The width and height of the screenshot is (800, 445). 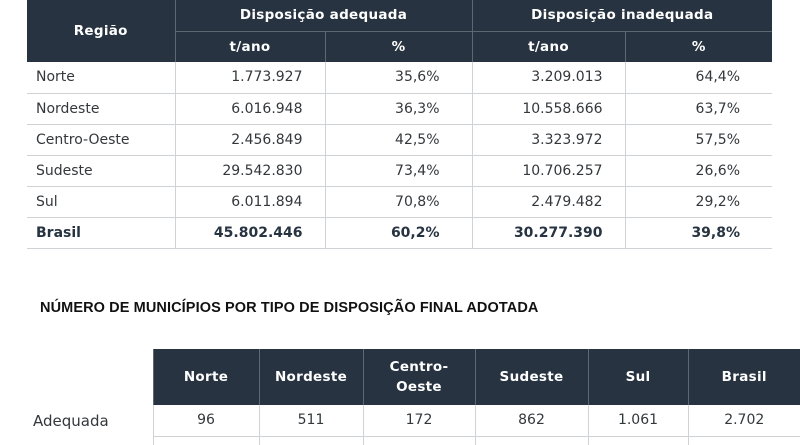 I want to click on inadequate-tons-header: t/ano, so click(x=548, y=46).